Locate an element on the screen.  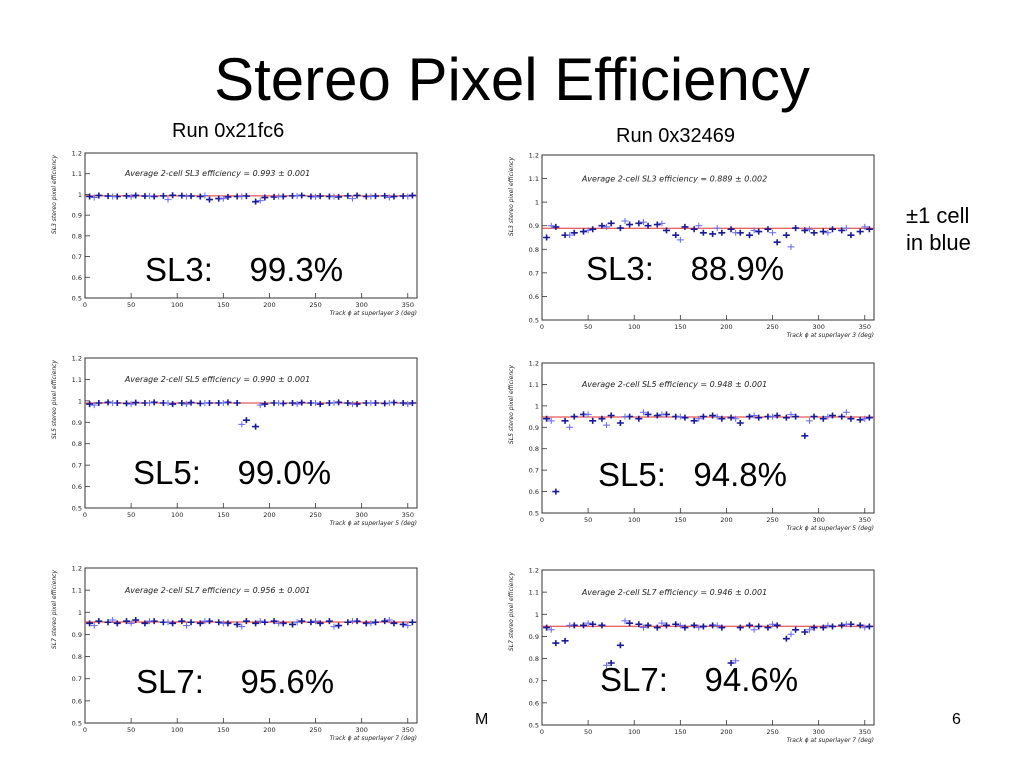
x-tick-label: 50 is located at coordinates (131, 305).